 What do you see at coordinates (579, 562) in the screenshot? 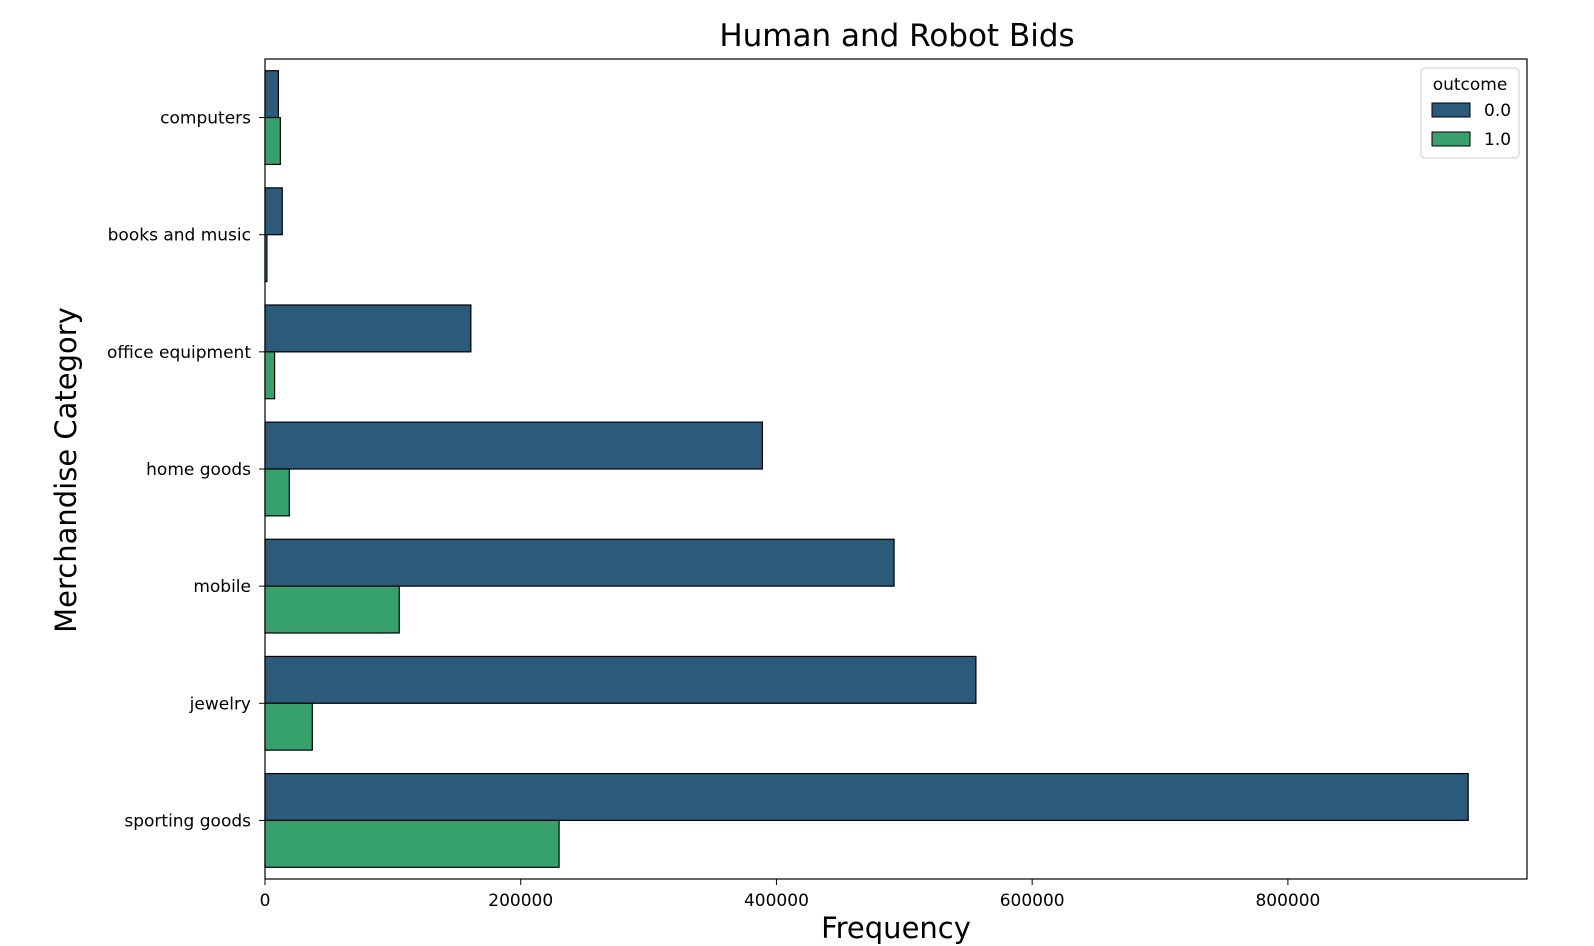
I see `bar-mobile-outcome-0.0` at bounding box center [579, 562].